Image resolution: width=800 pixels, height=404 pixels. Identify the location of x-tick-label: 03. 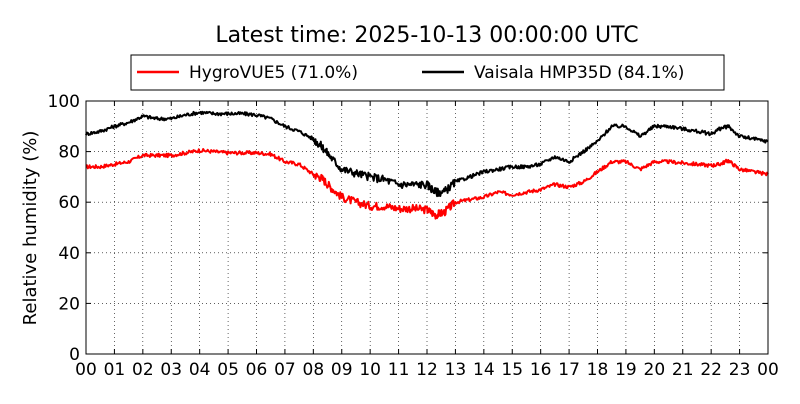
(171, 370).